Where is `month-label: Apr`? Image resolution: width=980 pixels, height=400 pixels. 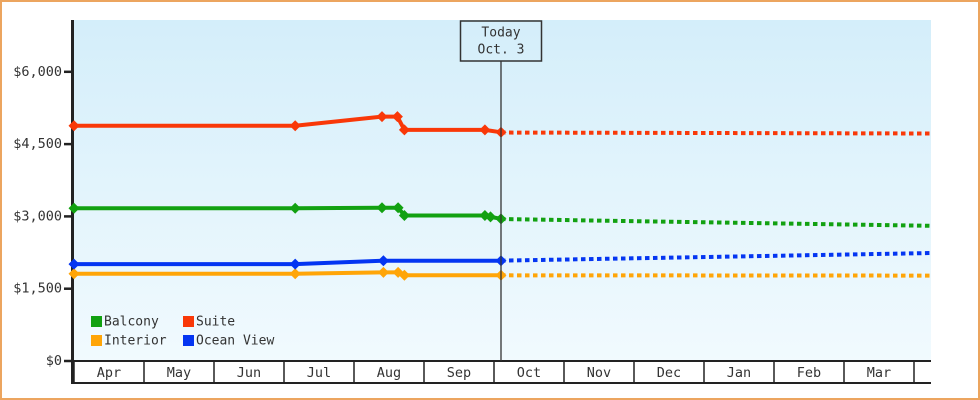 month-label: Apr is located at coordinates (109, 373).